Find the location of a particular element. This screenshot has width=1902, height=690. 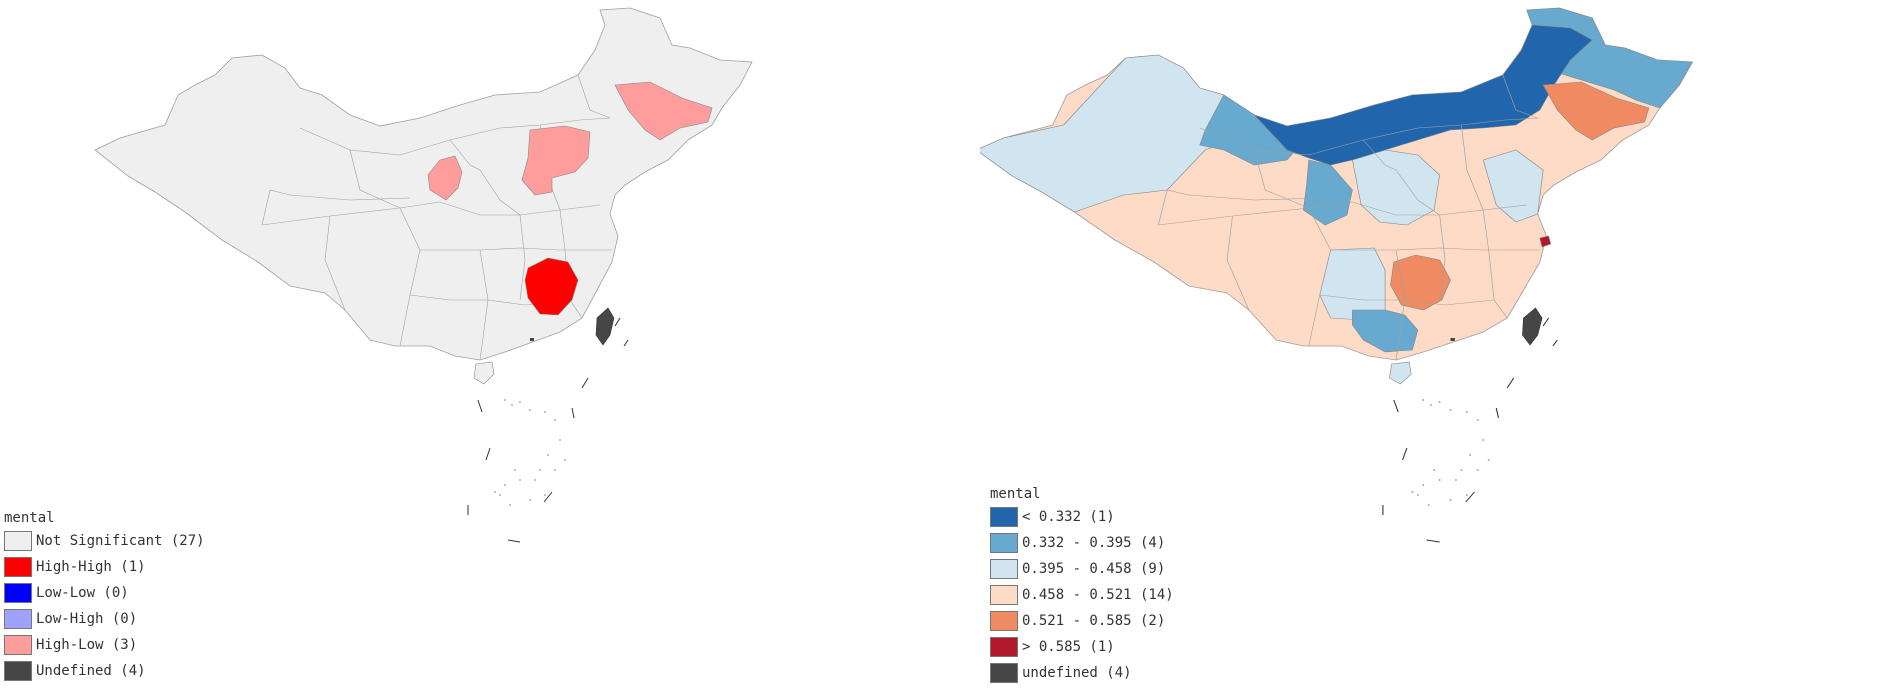

legend-row-class-1: < 0.332 (1) is located at coordinates (1082, 517).